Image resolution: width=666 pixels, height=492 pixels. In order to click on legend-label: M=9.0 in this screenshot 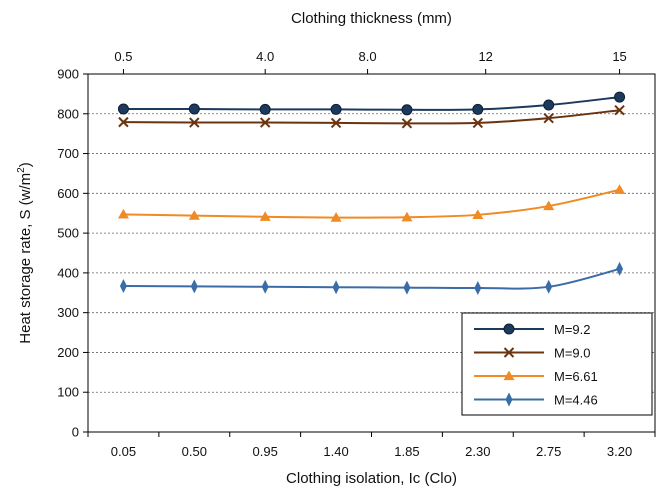, I will do `click(572, 353)`.